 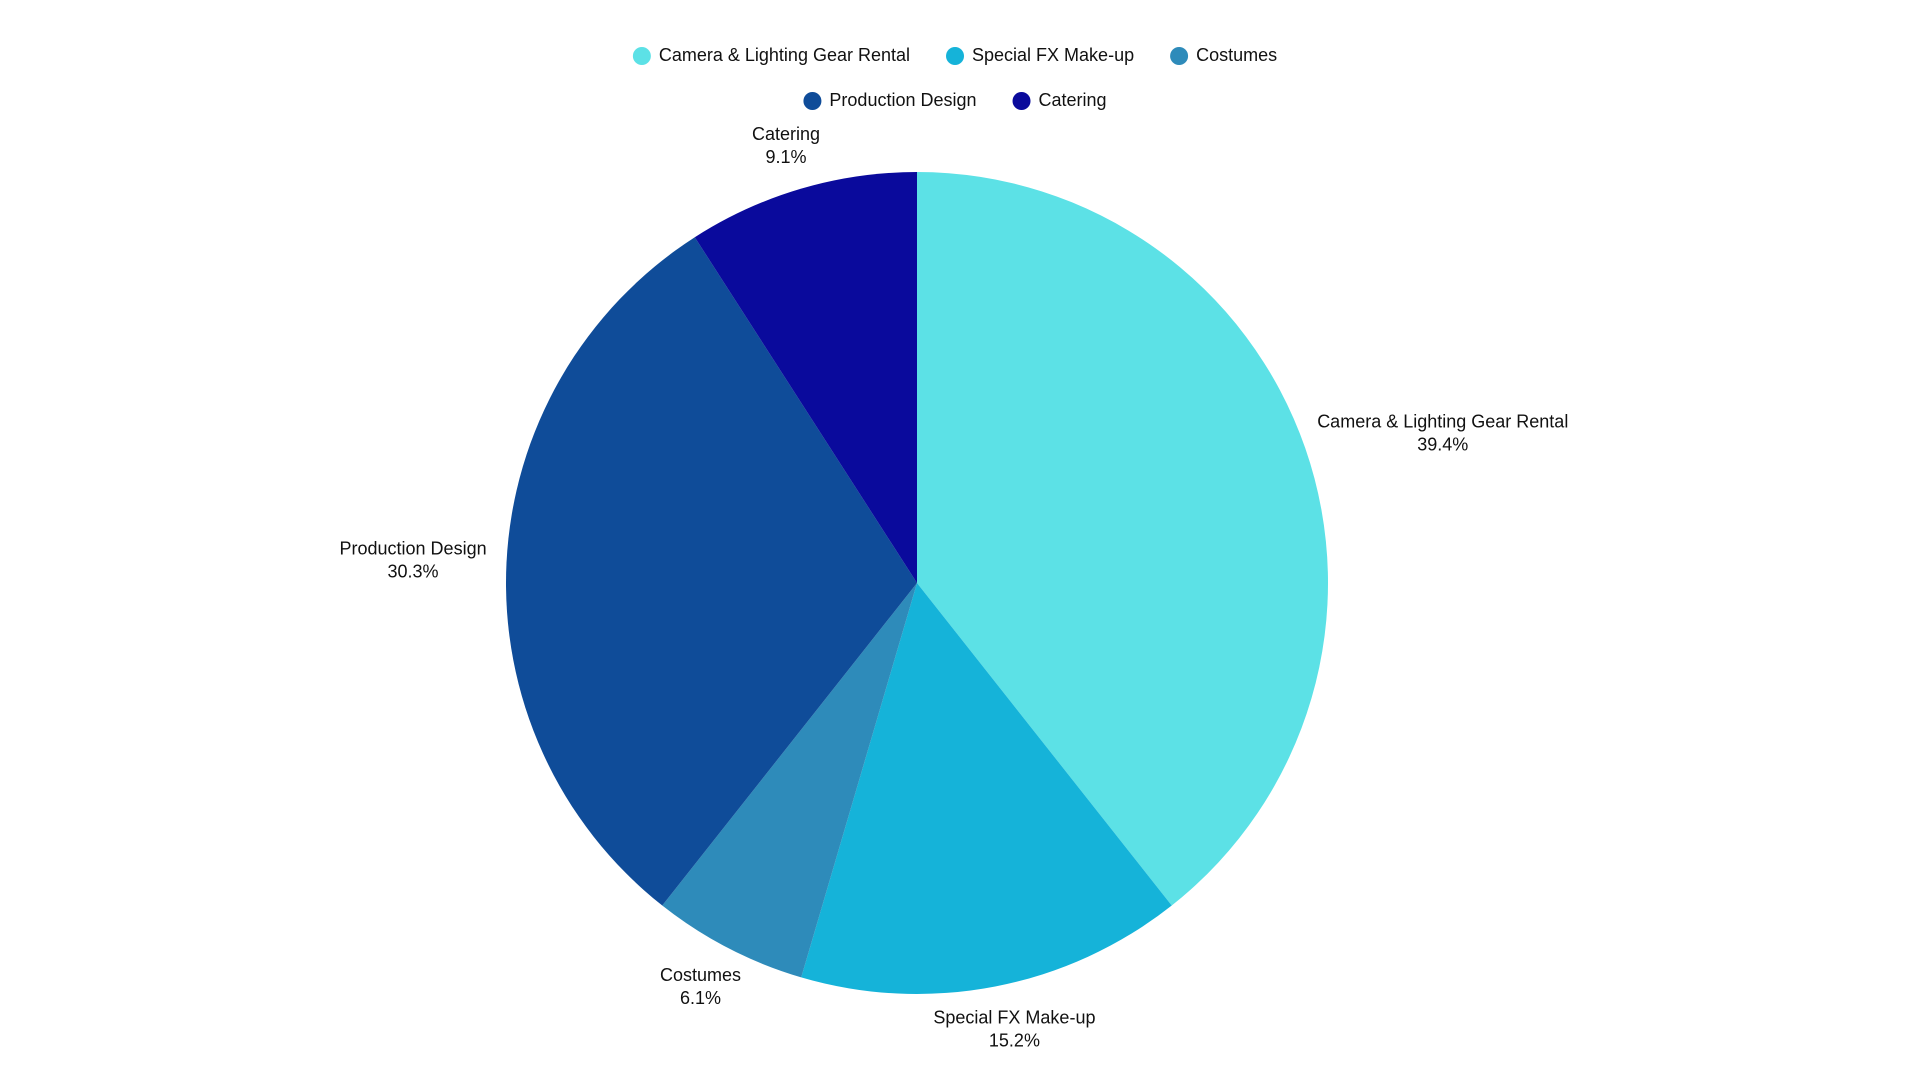 What do you see at coordinates (1442, 421) in the screenshot?
I see `slice-label: Camera & Lighting Gear Rental` at bounding box center [1442, 421].